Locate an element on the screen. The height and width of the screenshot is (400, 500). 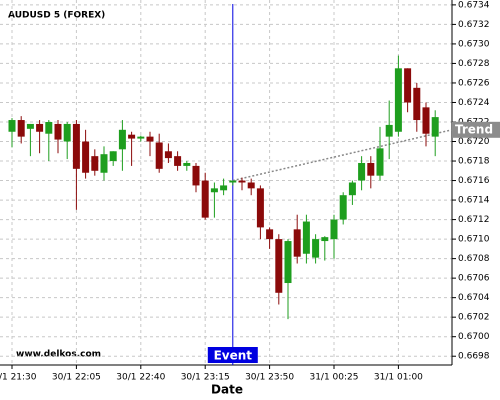
x-tick-label: 31/1 00:25 is located at coordinates (333, 378).